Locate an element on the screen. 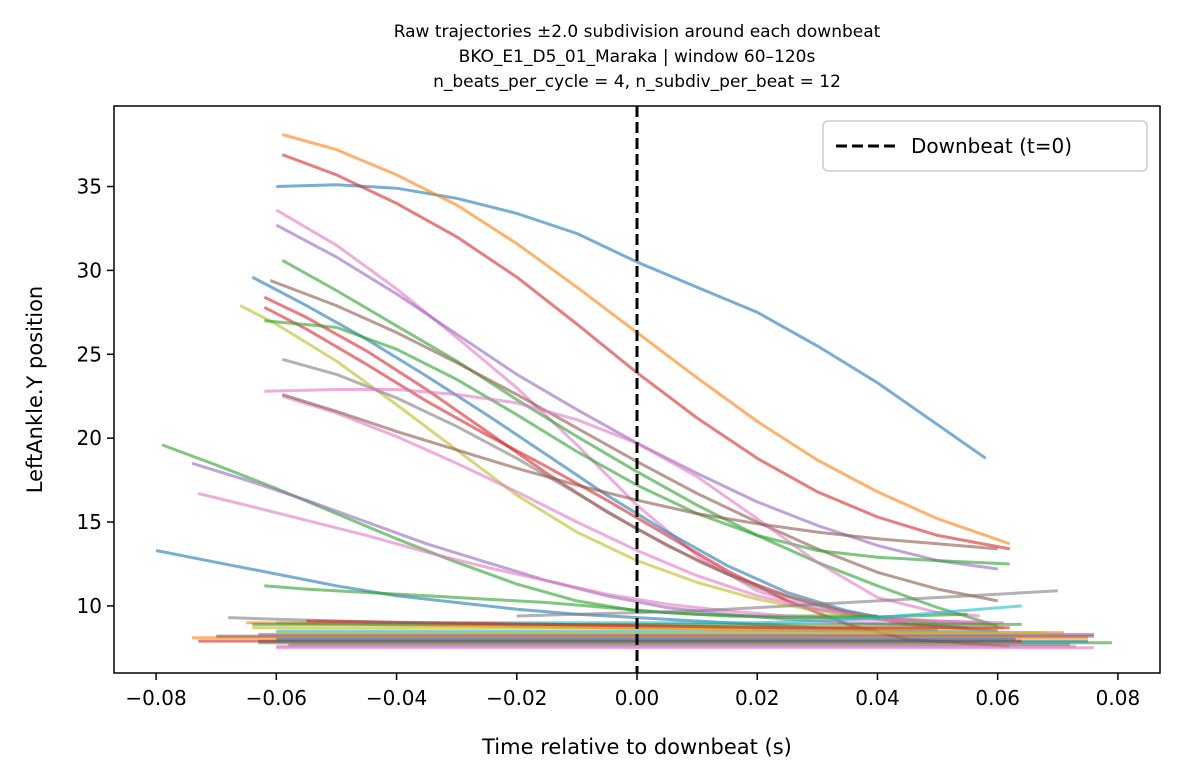 This screenshot has width=1180, height=784. x-axis-label: Time relative to downbeat (s) is located at coordinates (636, 747).